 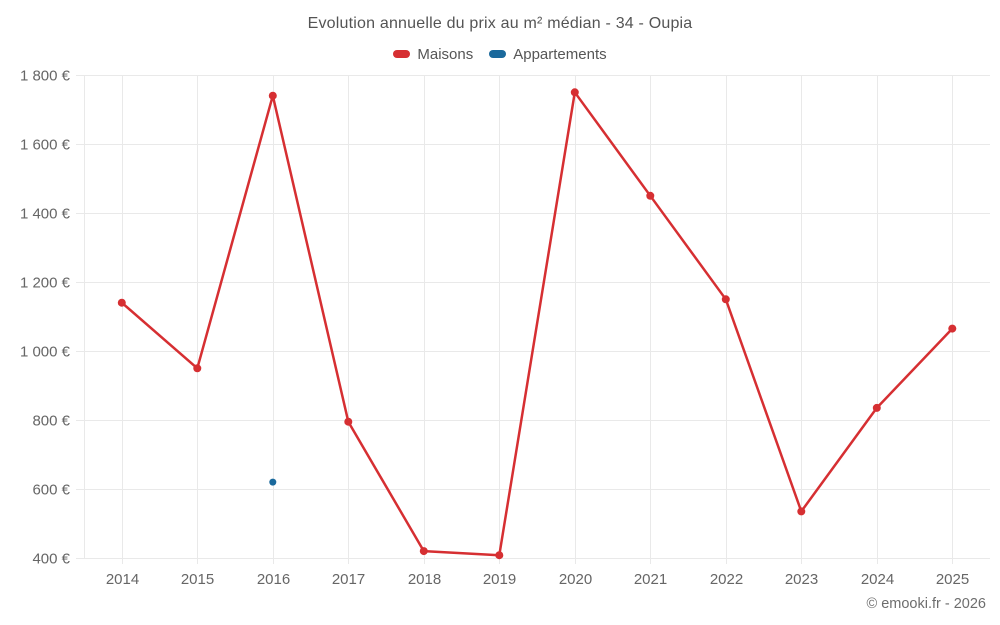 What do you see at coordinates (424, 579) in the screenshot?
I see `x-axis-tick-label: 2018` at bounding box center [424, 579].